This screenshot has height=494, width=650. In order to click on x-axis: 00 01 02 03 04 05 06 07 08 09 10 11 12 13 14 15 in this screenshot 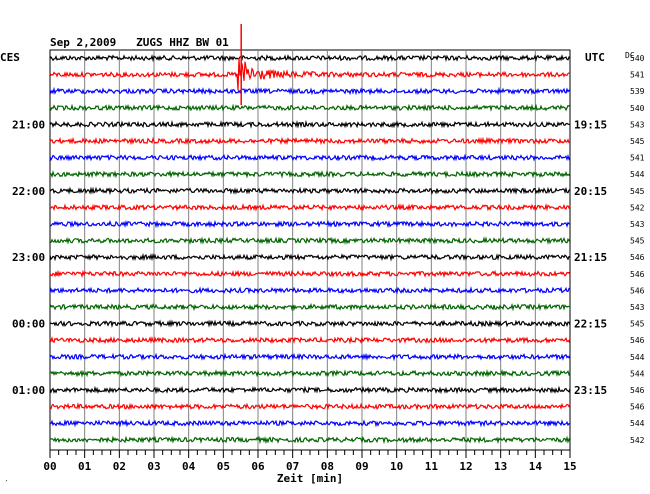, I will do `click(310, 461)`.